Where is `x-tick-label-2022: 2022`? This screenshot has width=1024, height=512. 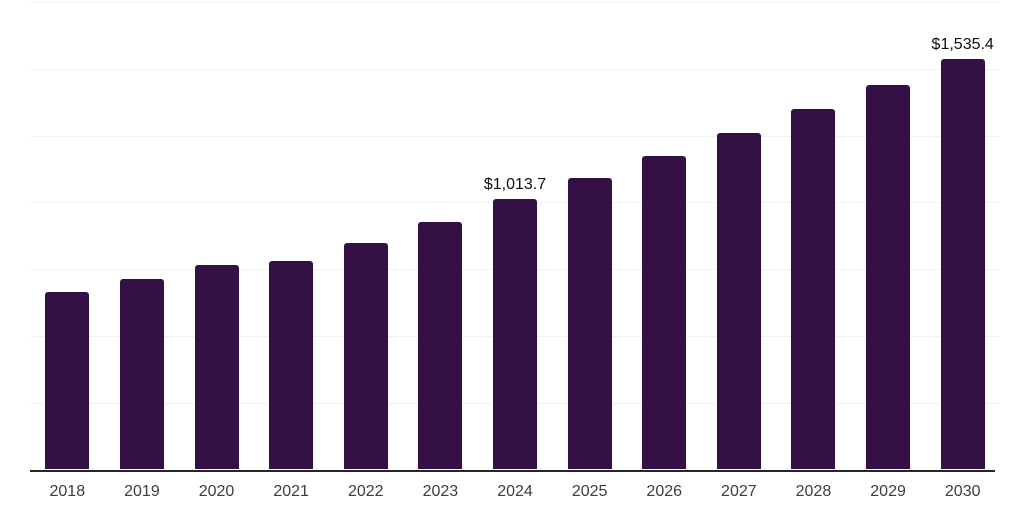
x-tick-label-2022: 2022 is located at coordinates (365, 491).